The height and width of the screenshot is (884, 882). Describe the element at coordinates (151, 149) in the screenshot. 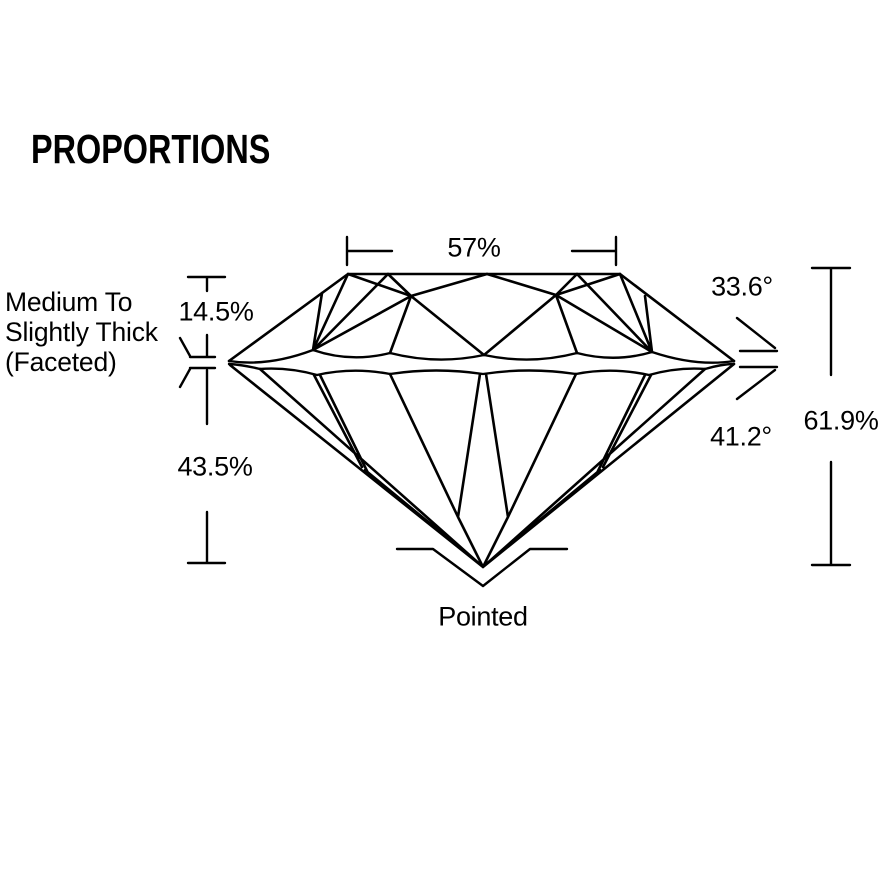

I see `page-title: PROPORTIONS` at that location.